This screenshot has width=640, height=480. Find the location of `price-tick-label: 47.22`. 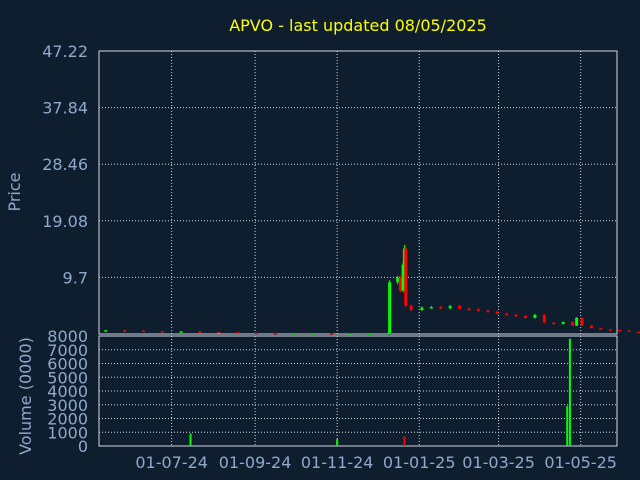

price-tick-label: 47.22 is located at coordinates (65, 51).